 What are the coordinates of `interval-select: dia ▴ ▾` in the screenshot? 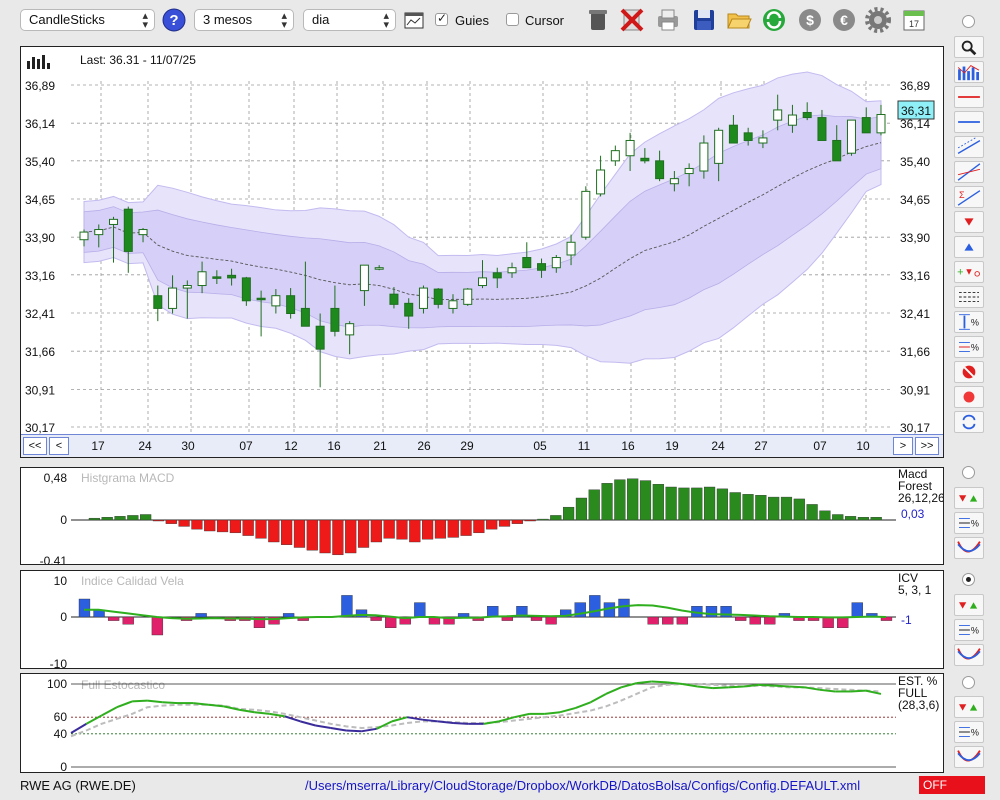 It's located at (349, 20).